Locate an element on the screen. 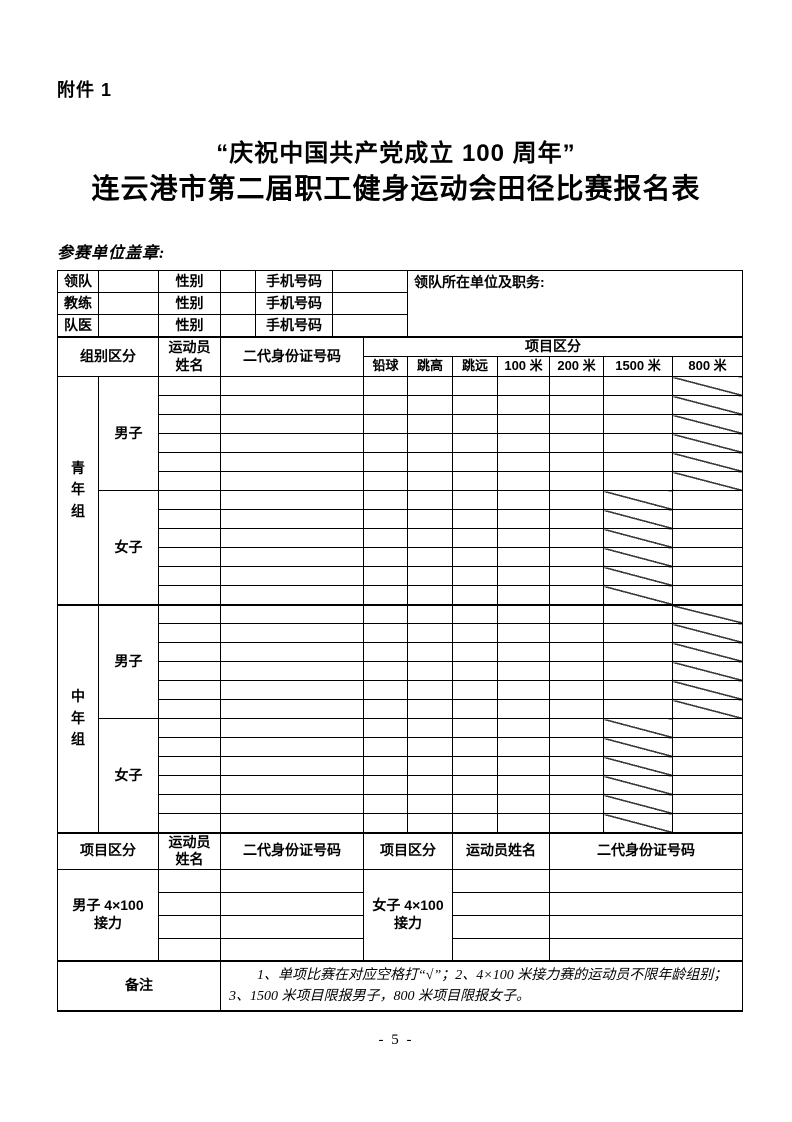 The image size is (792, 1122). event-header-cell: 1500 米 is located at coordinates (638, 366).